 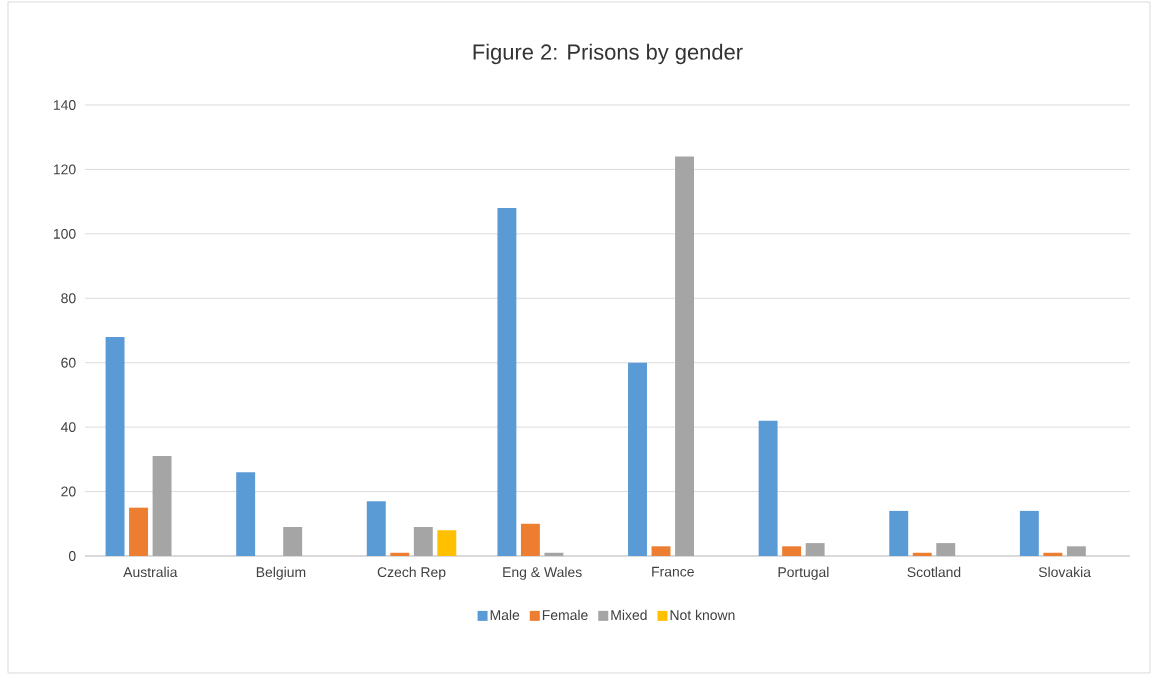 What do you see at coordinates (629, 615) in the screenshot?
I see `legend-label: Mixed` at bounding box center [629, 615].